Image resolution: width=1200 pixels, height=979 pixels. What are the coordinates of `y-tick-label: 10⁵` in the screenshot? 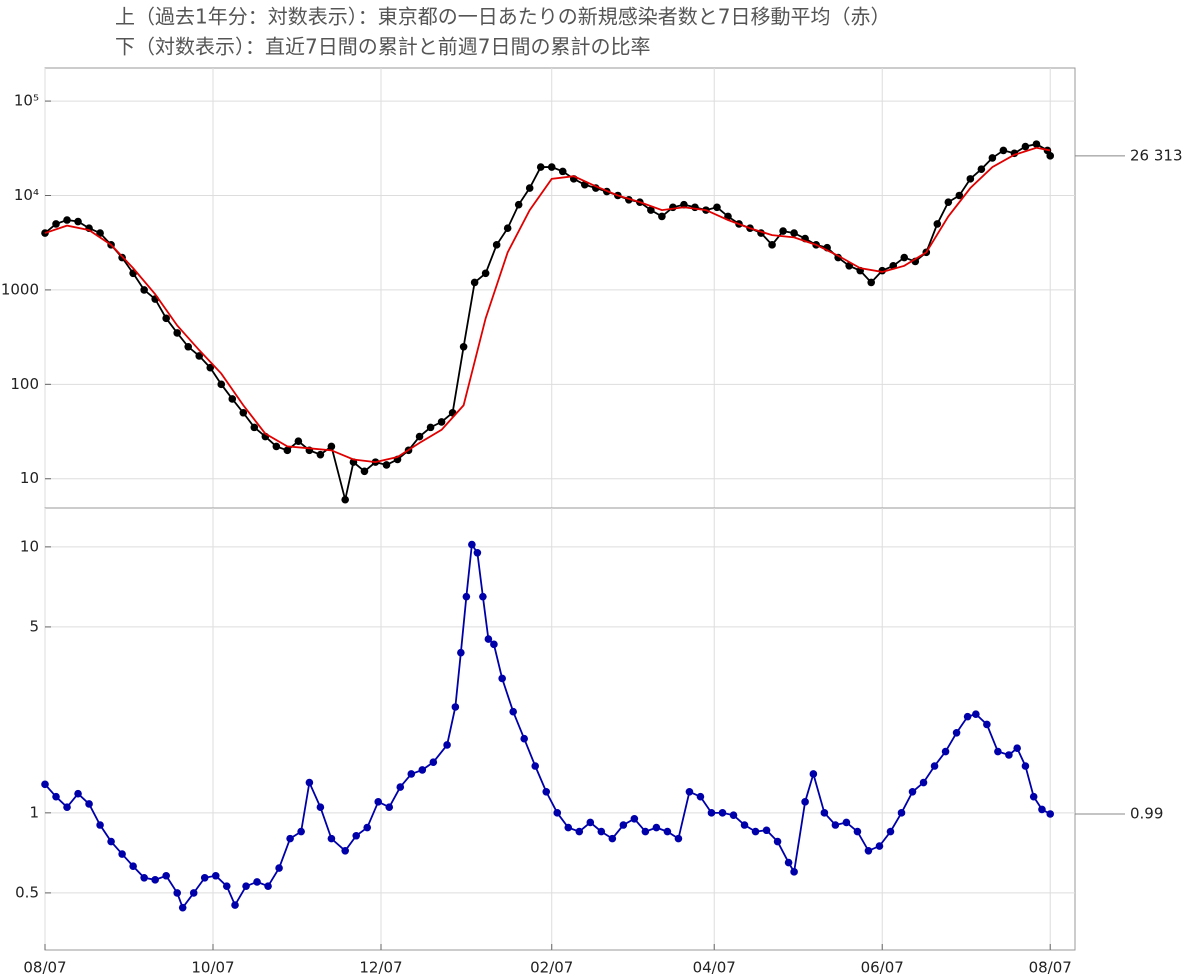 It's located at (26, 101).